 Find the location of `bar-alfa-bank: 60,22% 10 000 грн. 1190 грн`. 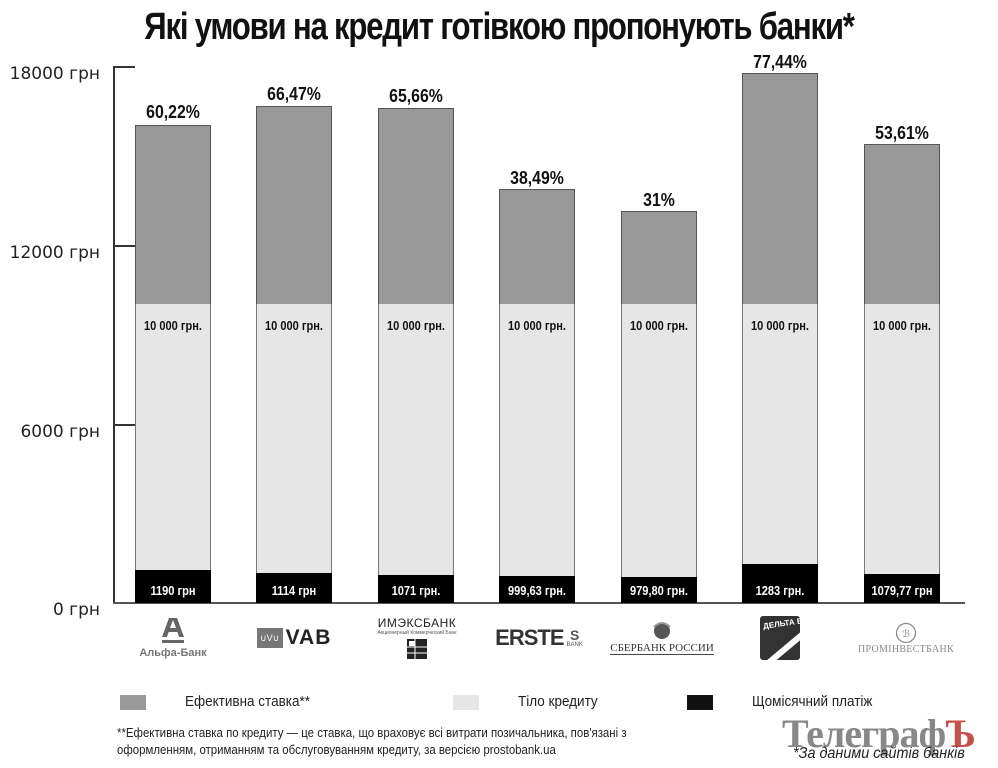

bar-alfa-bank: 60,22% 10 000 грн. 1190 грн is located at coordinates (173, 301).